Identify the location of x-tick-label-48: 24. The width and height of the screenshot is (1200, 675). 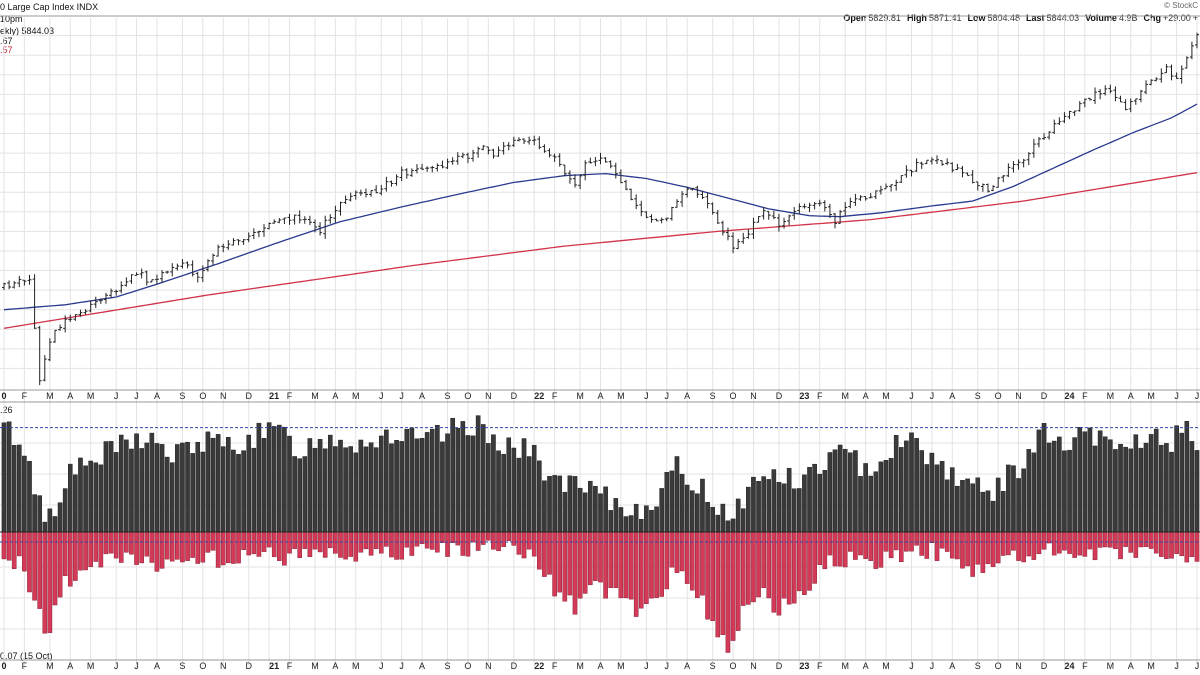
(1069, 396).